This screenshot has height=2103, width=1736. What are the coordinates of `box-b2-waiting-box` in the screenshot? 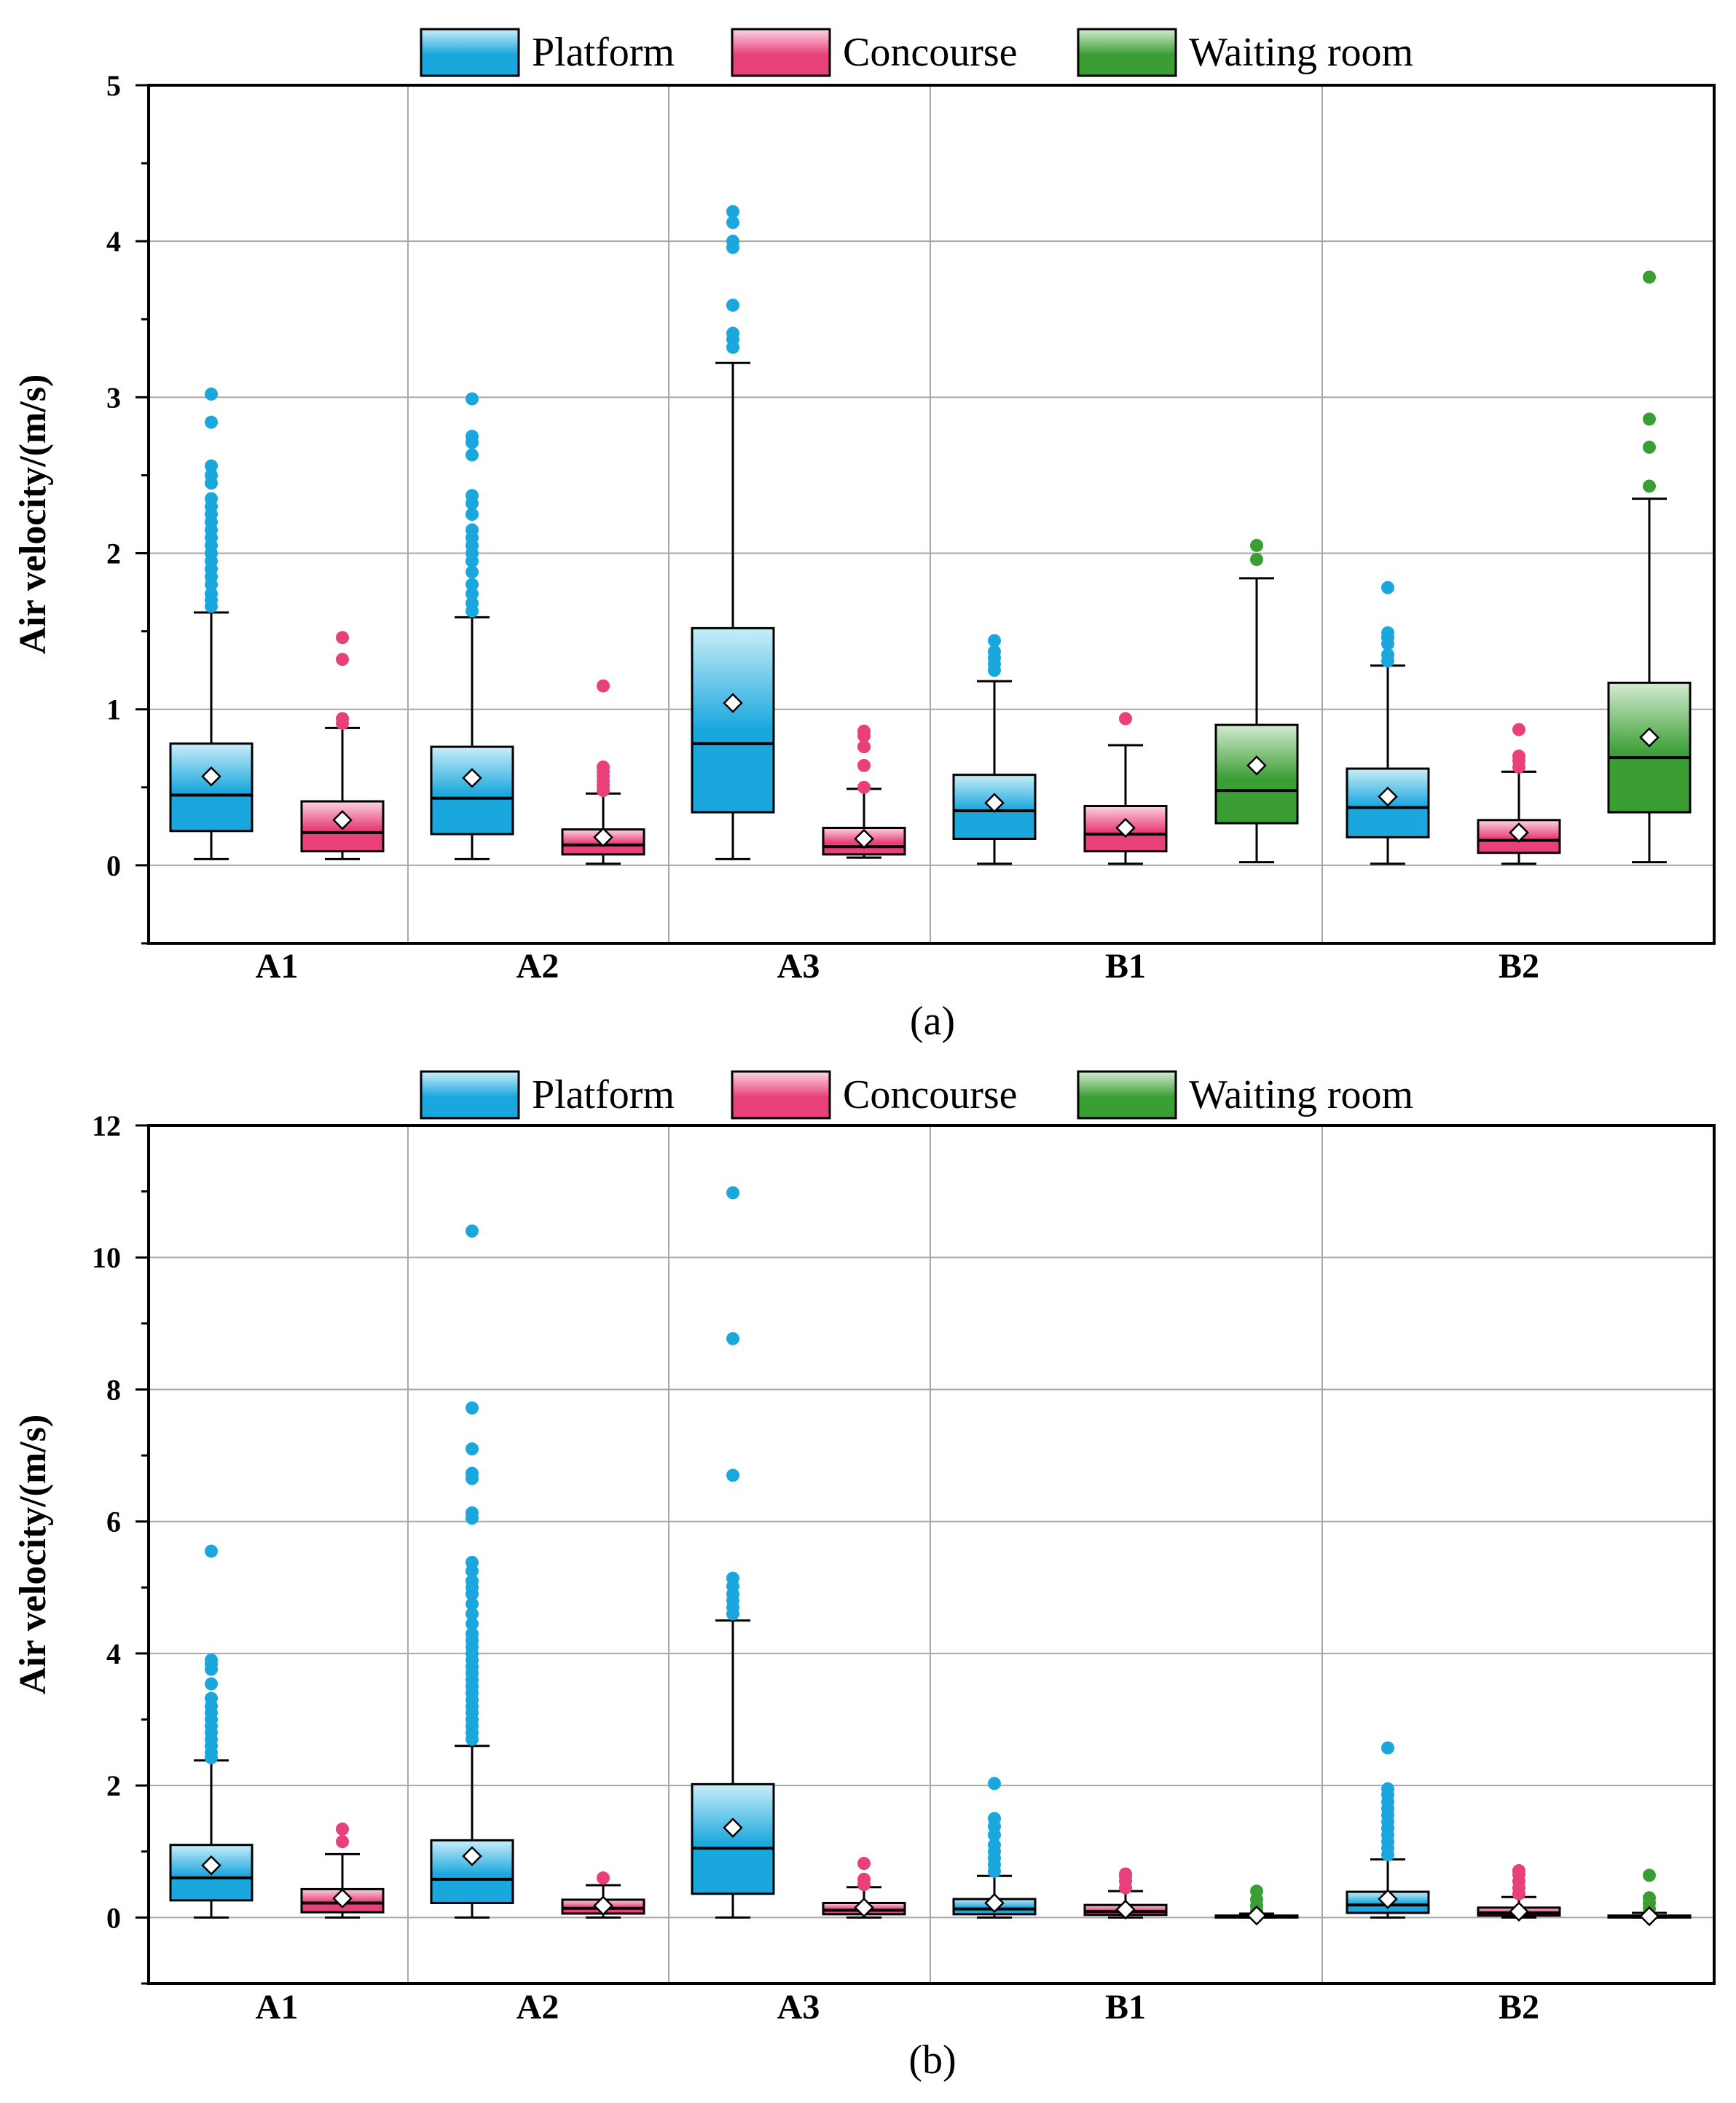 It's located at (1649, 747).